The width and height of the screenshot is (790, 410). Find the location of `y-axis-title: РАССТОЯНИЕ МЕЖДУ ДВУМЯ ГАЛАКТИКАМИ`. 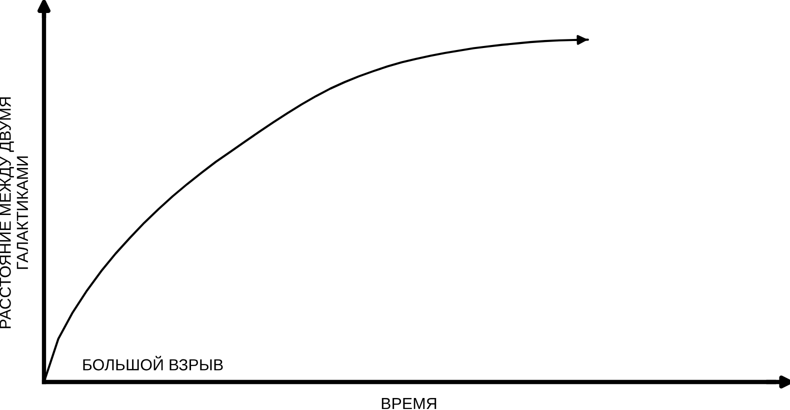

y-axis-title: РАССТОЯНИЕ МЕЖДУ ДВУМЯ ГАЛАКТИКАМИ is located at coordinates (14, 212).